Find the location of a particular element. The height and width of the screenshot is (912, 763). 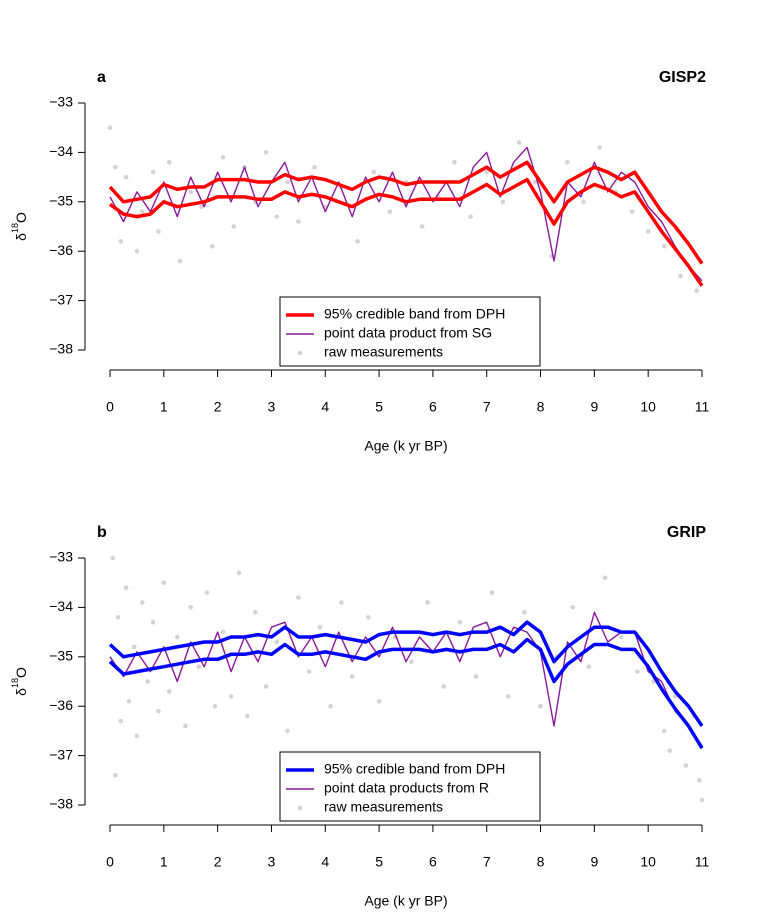

y-tick-label: −36 is located at coordinates (61, 250).